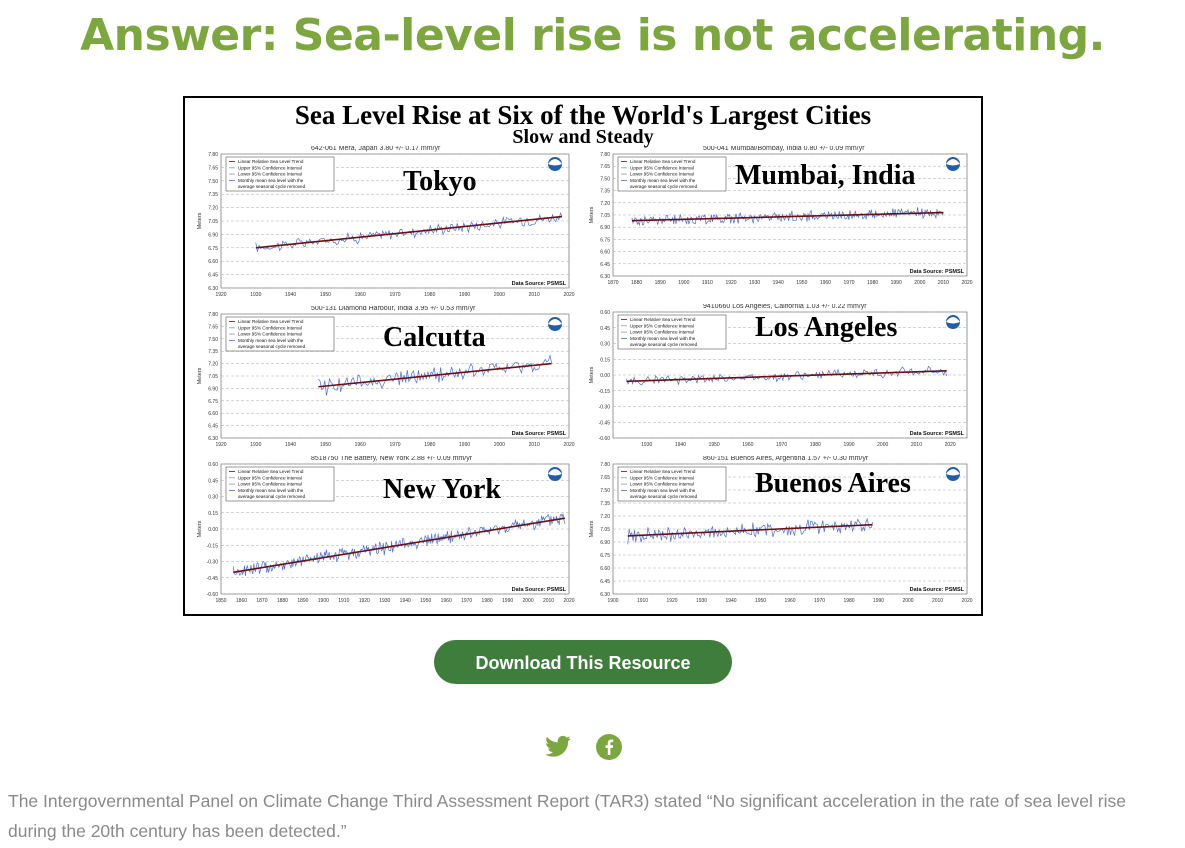 The image size is (1185, 848). I want to click on x-tick-label: 1960, so click(446, 601).